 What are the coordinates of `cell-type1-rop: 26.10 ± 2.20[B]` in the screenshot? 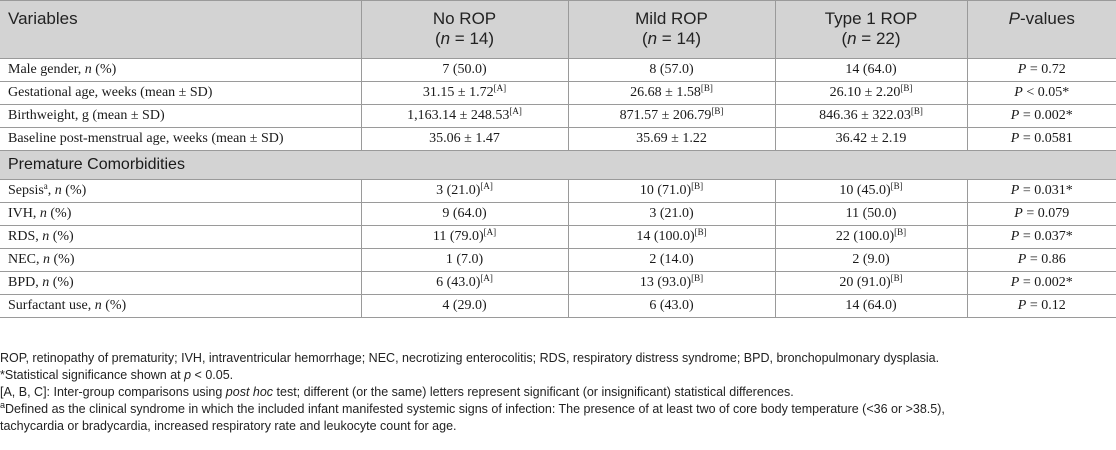 It's located at (871, 93).